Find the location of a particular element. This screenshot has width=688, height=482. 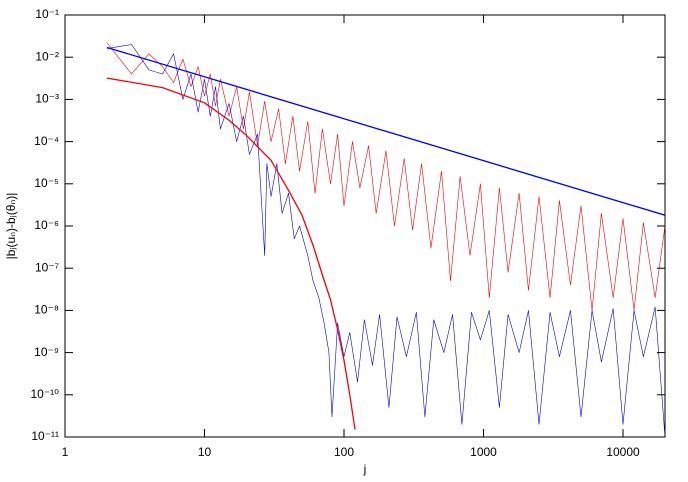

x-tick-label: 100 is located at coordinates (344, 452).